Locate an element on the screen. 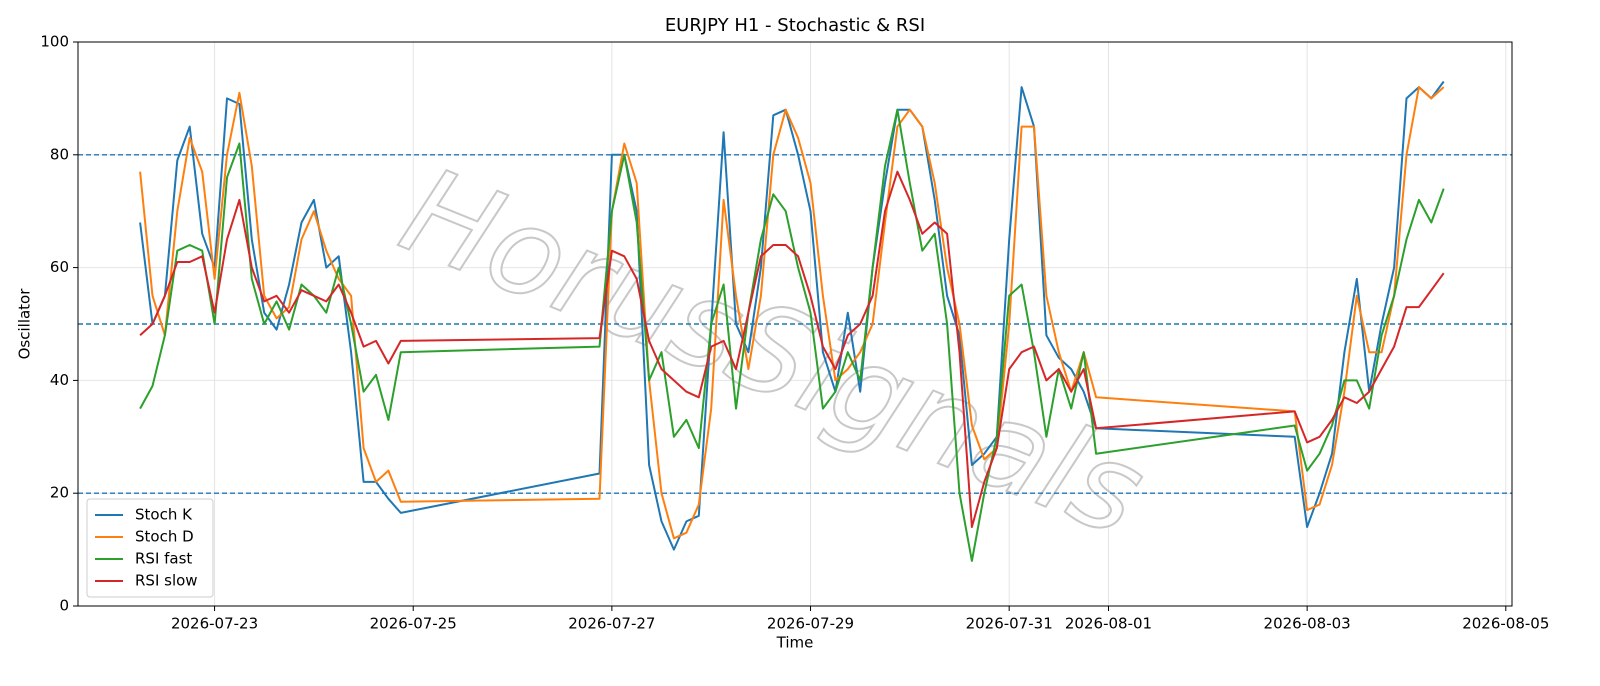  y-tick-label: 0 is located at coordinates (64, 606).